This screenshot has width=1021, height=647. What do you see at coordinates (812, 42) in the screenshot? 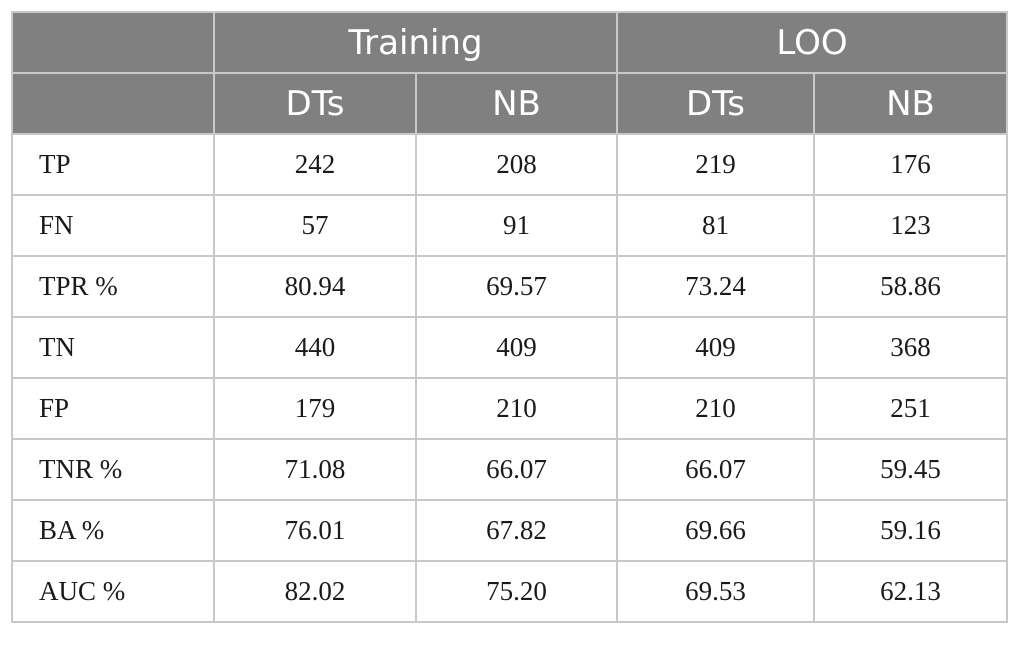
I see `group-header-loo: LOO` at bounding box center [812, 42].